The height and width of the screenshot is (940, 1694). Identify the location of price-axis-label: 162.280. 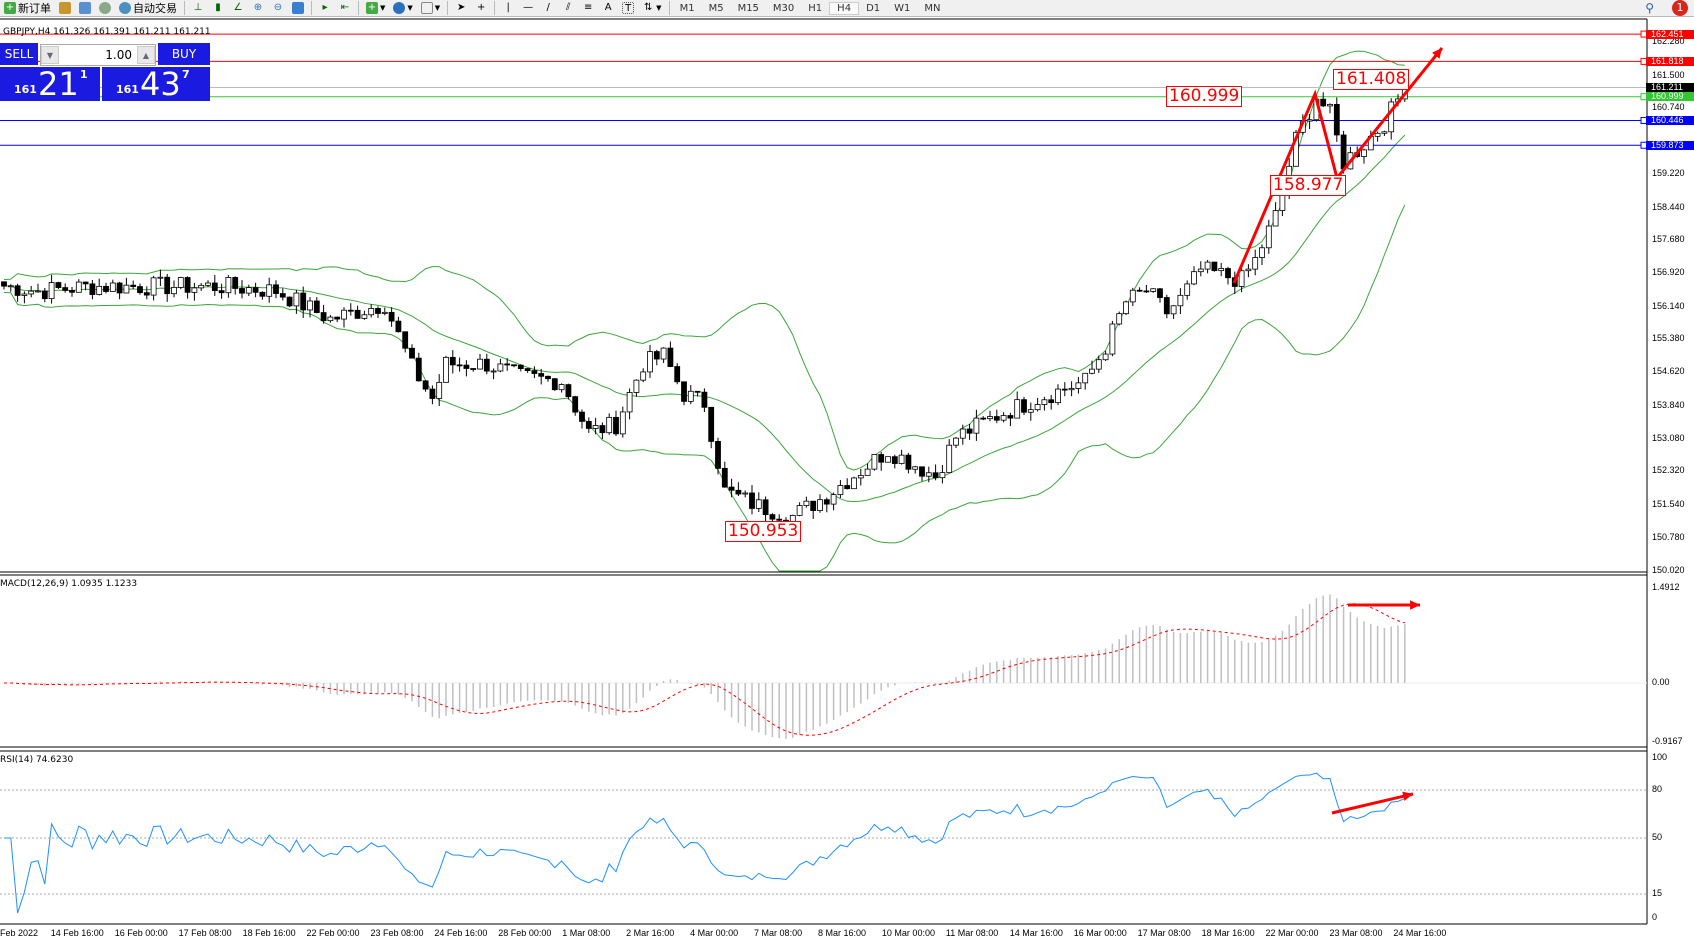
(1668, 40).